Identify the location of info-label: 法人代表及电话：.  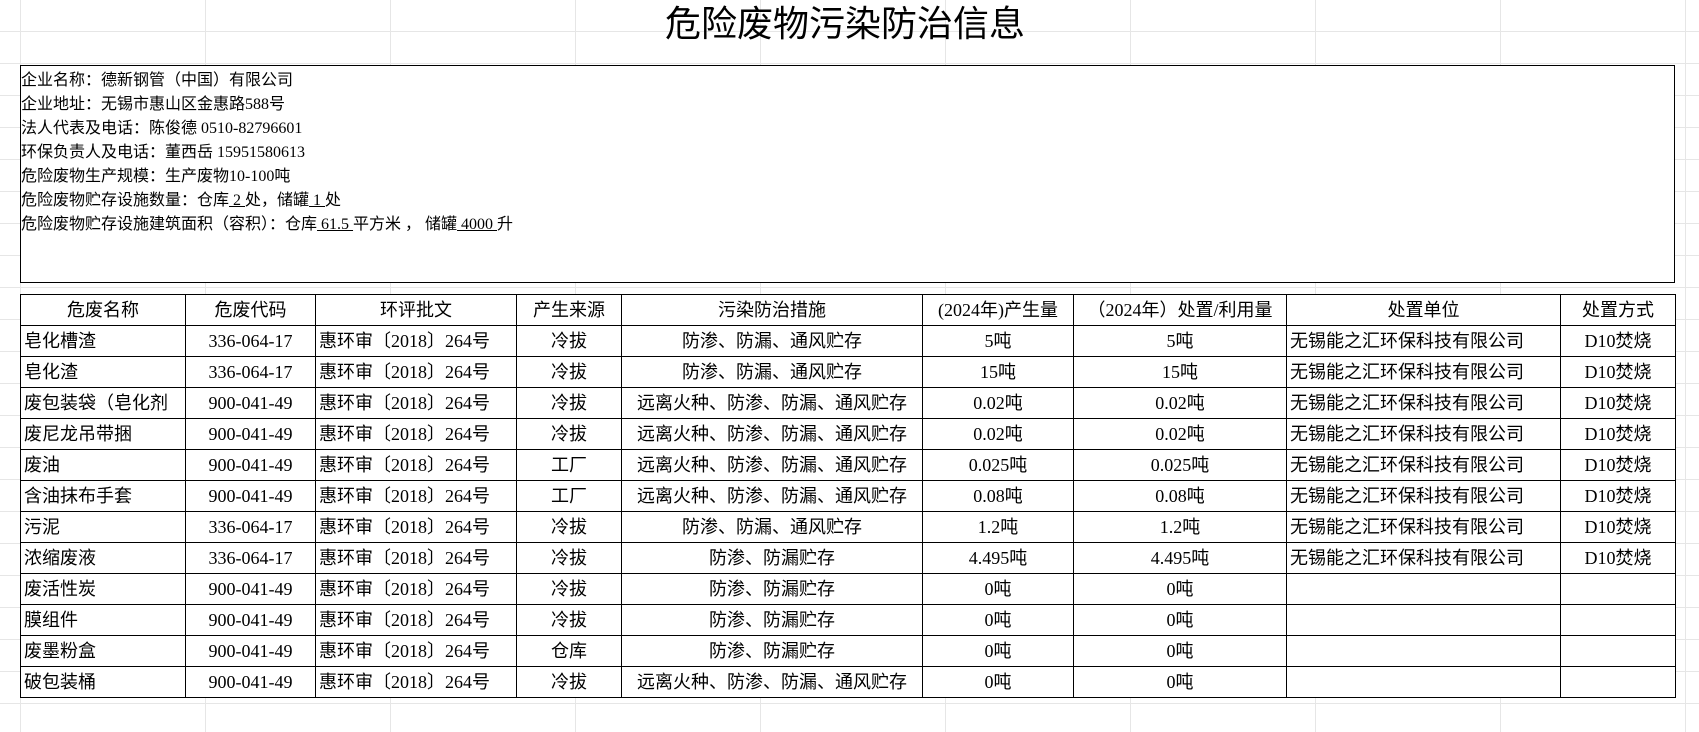
(85, 128).